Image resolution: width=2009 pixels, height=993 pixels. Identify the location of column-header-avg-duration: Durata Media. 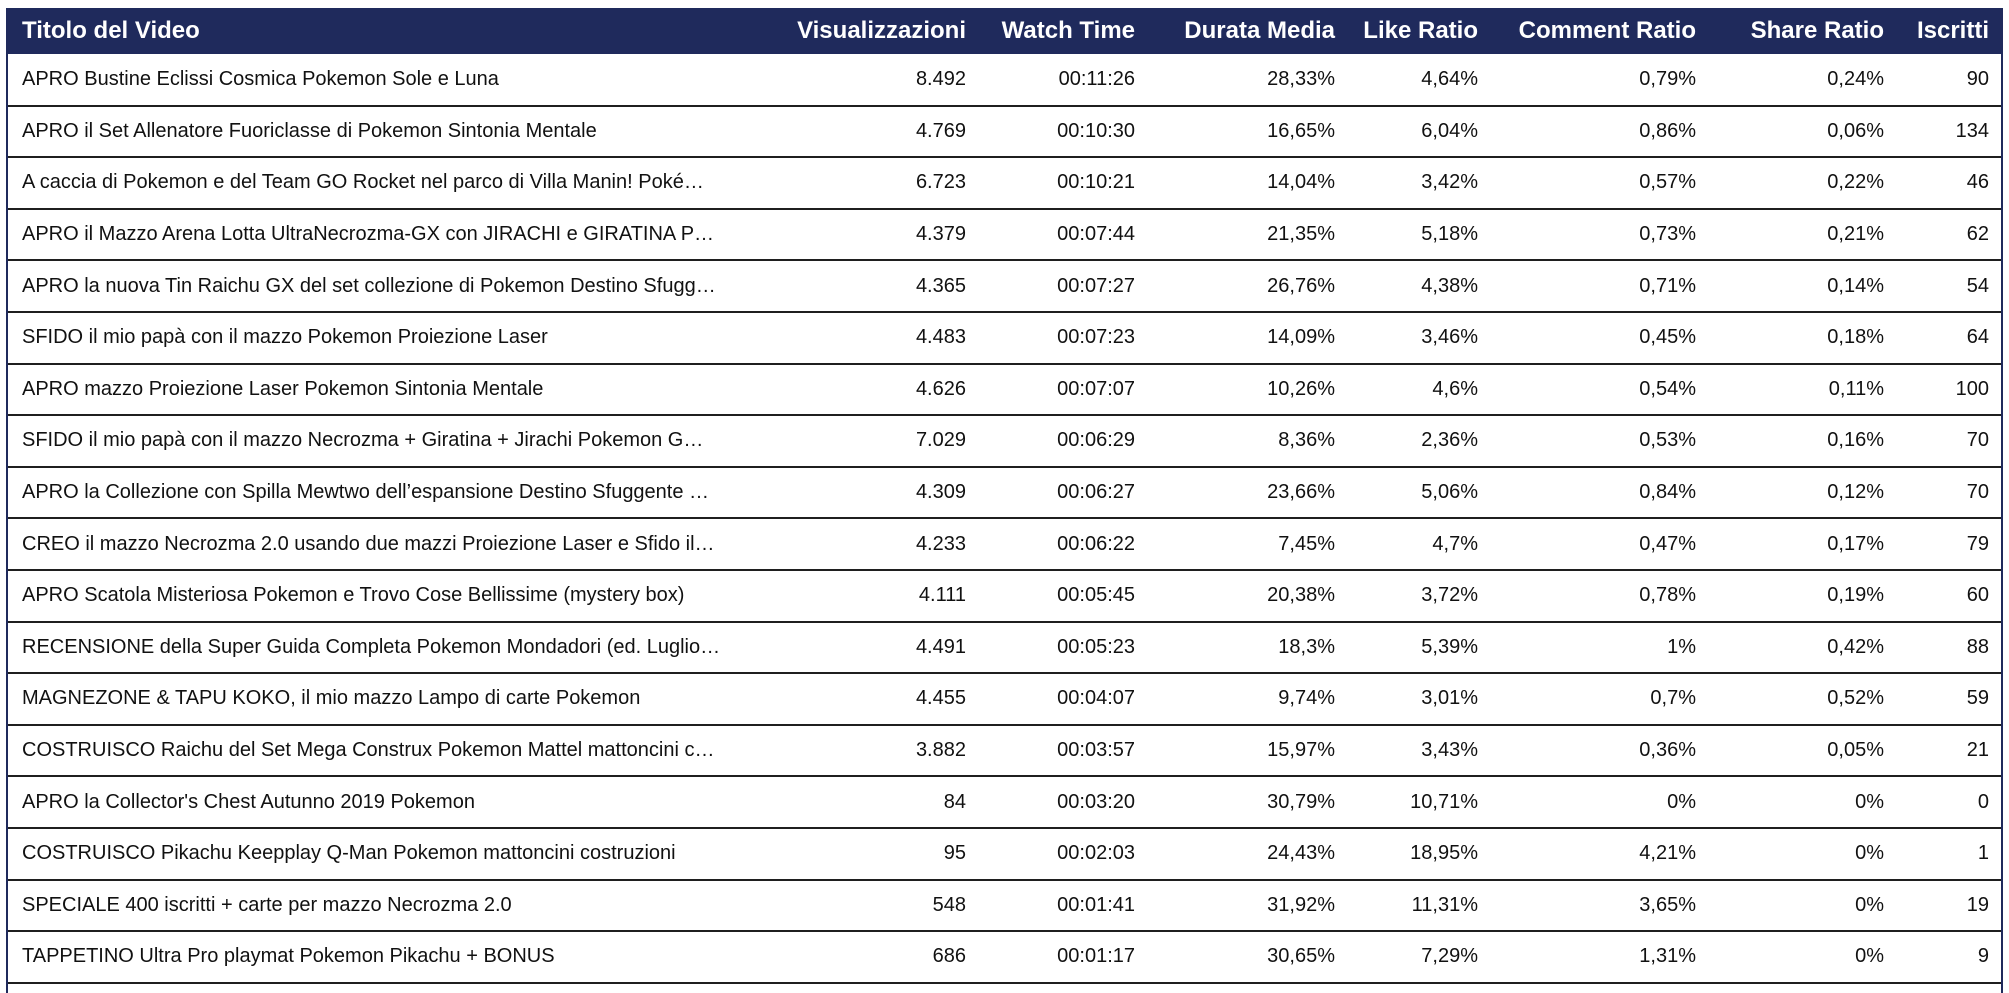
(1259, 30).